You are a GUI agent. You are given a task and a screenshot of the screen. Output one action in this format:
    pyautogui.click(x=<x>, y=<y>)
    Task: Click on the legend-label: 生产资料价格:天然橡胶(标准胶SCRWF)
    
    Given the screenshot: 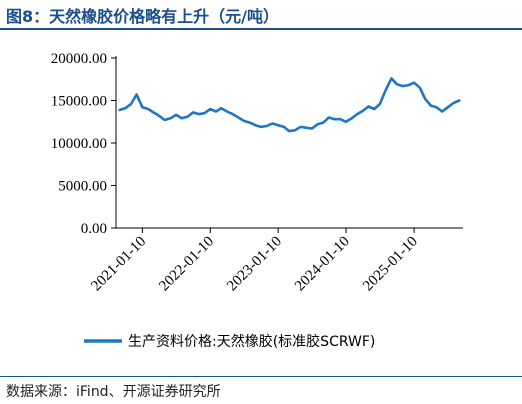 What is the action you would take?
    pyautogui.click(x=251, y=341)
    